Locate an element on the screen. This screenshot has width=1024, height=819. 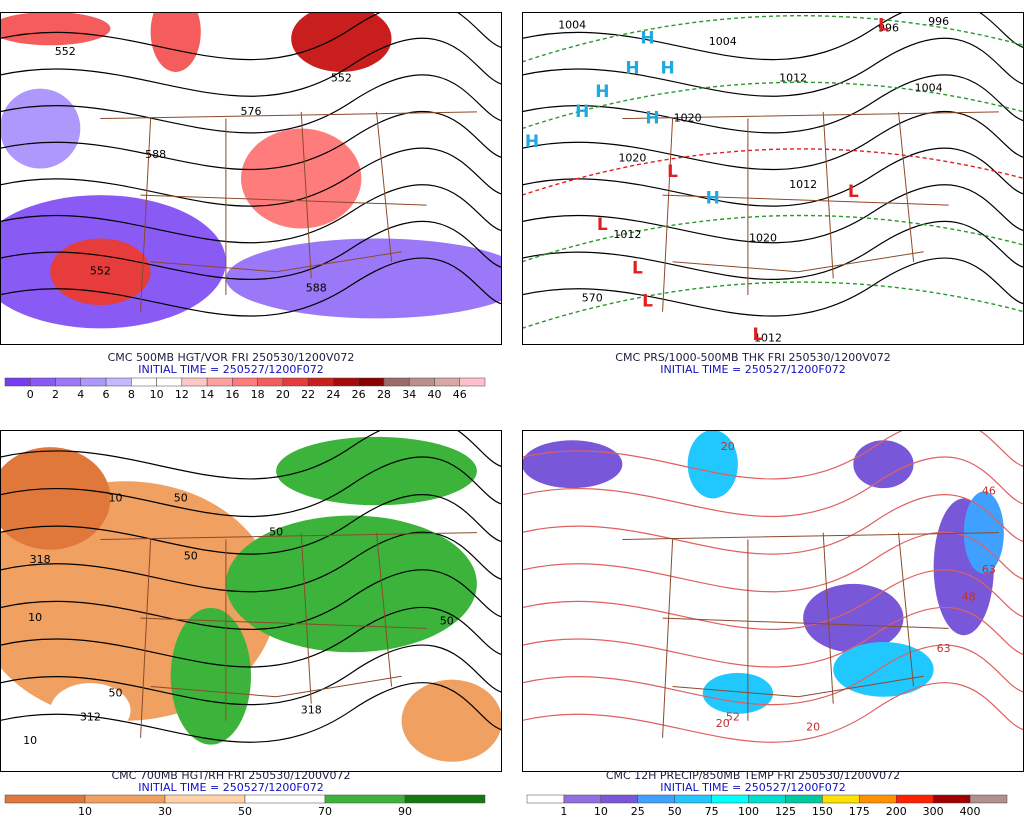
colorbar-label: 10 is located at coordinates (157, 394).